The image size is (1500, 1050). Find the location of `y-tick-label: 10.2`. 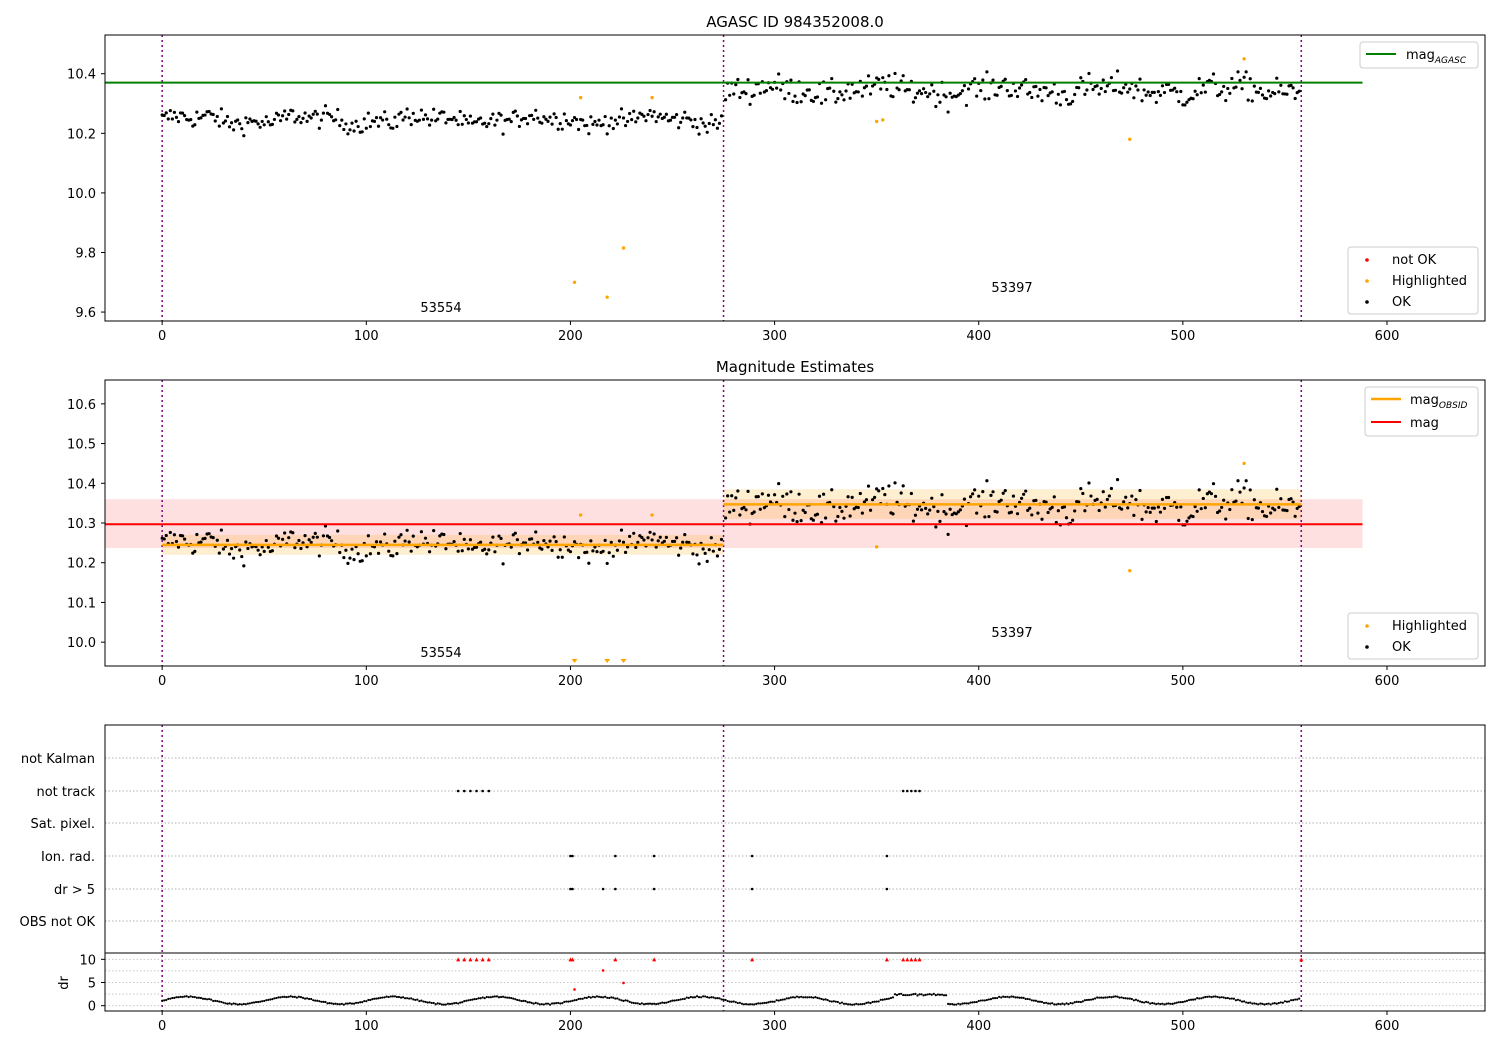

y-tick-label: 10.2 is located at coordinates (81, 134).